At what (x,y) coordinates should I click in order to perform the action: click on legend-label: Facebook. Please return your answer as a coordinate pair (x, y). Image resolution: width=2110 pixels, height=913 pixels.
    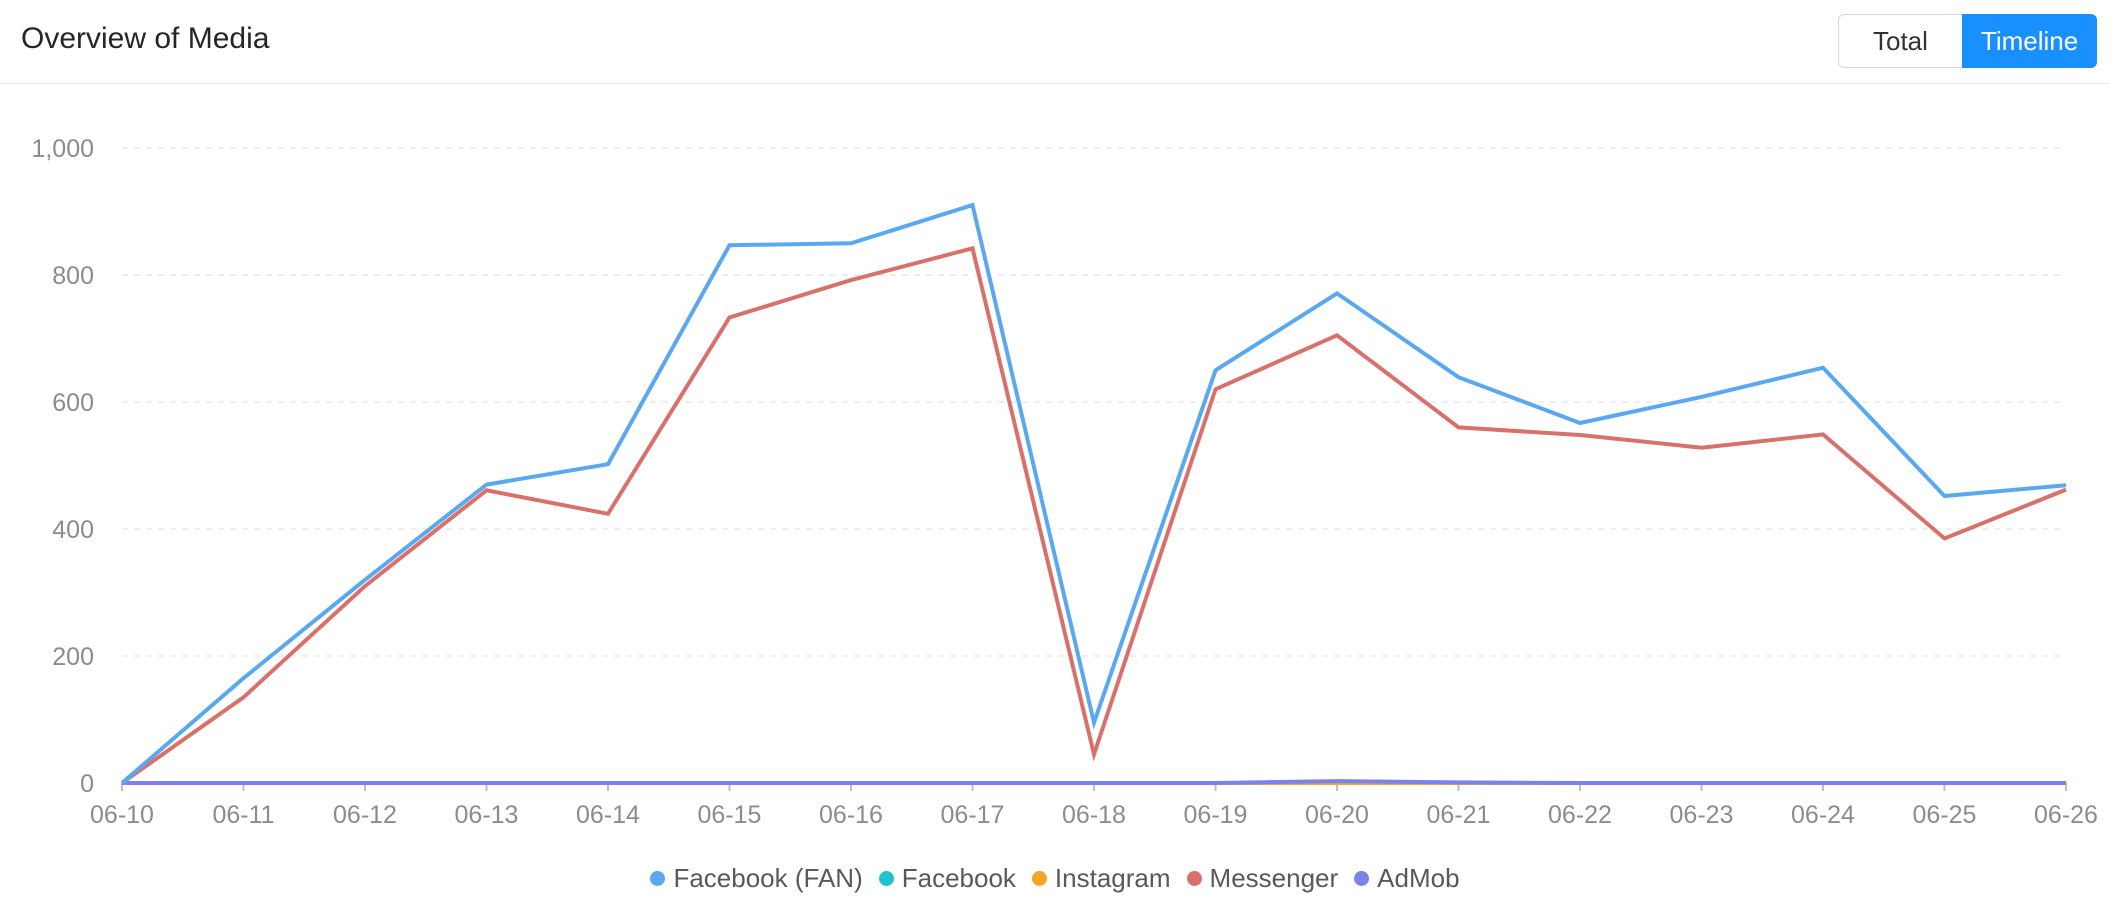
    Looking at the image, I should click on (958, 878).